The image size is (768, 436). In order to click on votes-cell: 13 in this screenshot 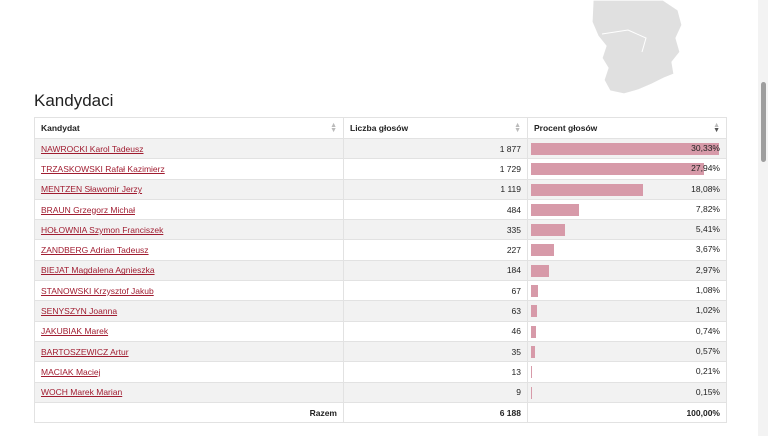, I will do `click(435, 372)`.